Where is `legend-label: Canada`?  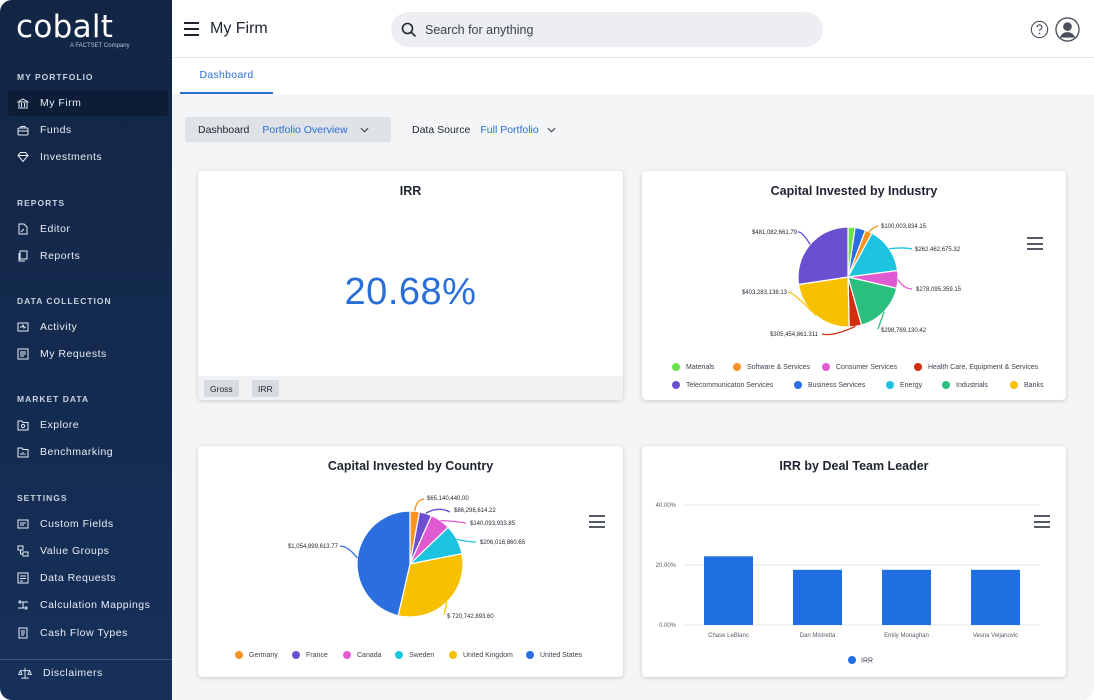
legend-label: Canada is located at coordinates (369, 655).